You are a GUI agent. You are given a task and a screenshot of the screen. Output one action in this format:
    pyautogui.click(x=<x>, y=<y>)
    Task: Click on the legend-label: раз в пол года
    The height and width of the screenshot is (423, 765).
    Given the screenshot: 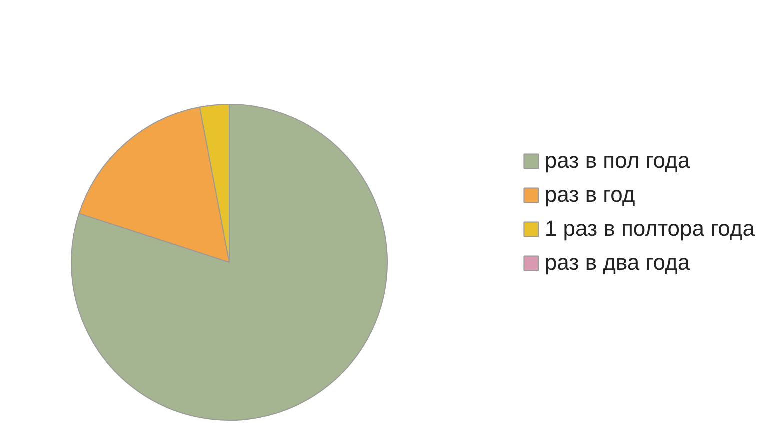 What is the action you would take?
    pyautogui.click(x=617, y=161)
    